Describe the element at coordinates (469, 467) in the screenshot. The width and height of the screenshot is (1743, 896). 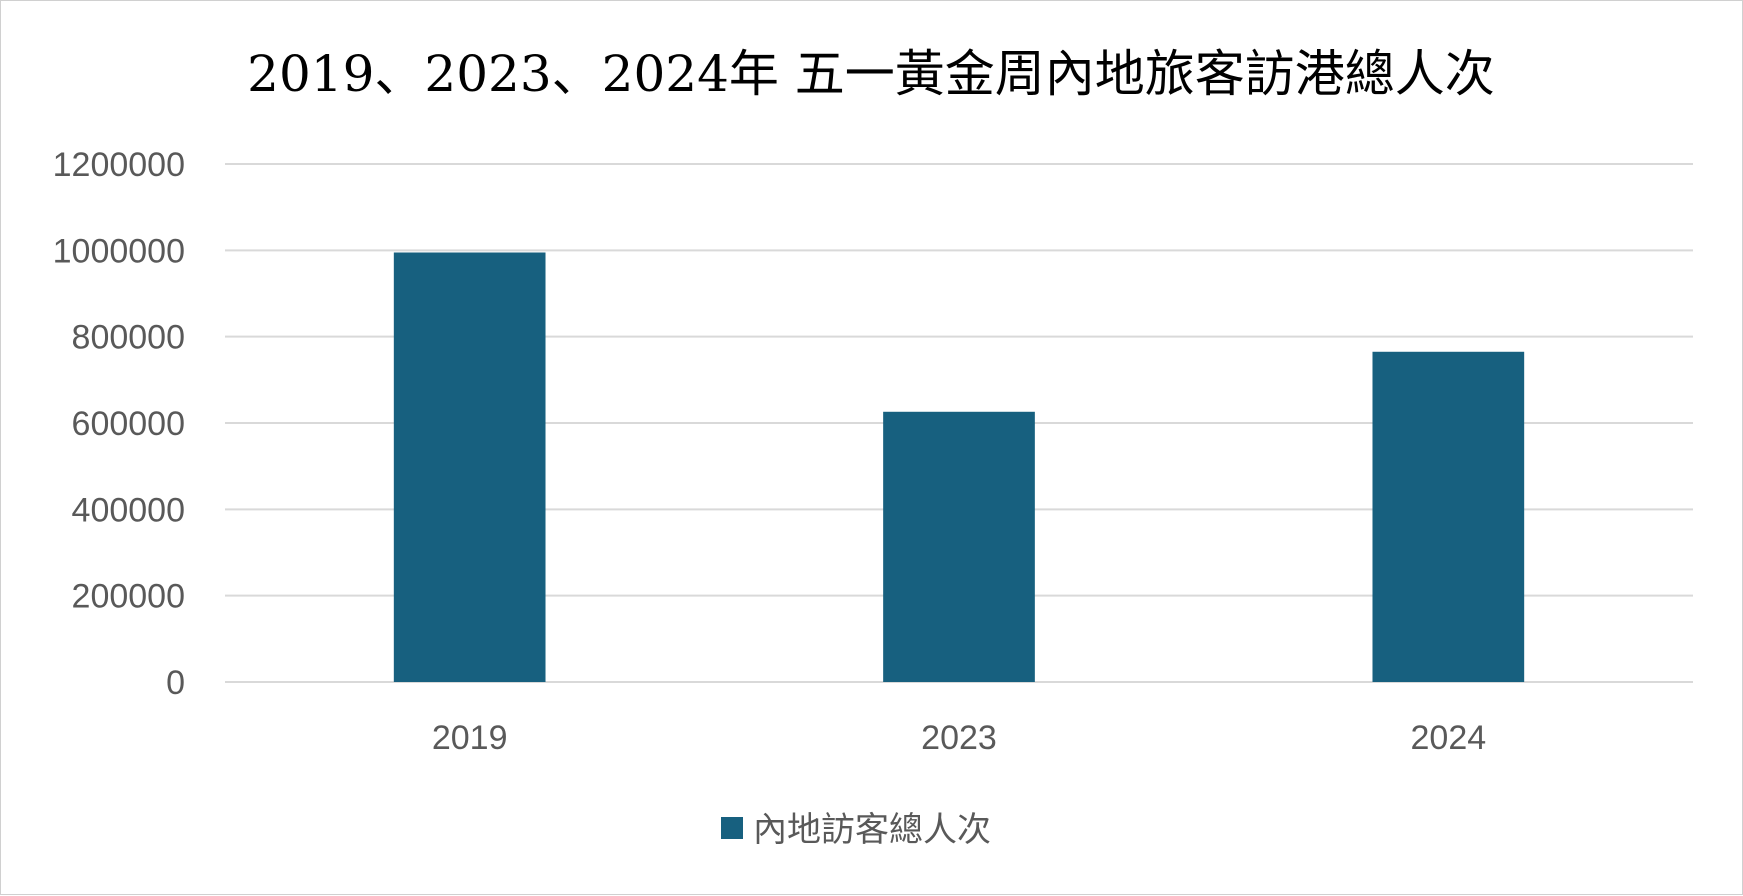
I see `bar-2019` at that location.